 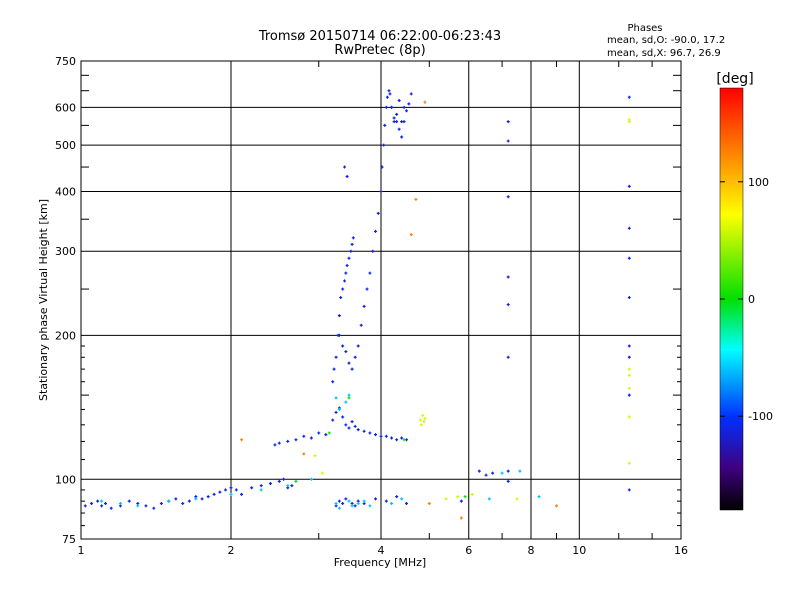 I want to click on y-axis-label: Stationary phase Virtual Height [km], so click(x=43, y=300).